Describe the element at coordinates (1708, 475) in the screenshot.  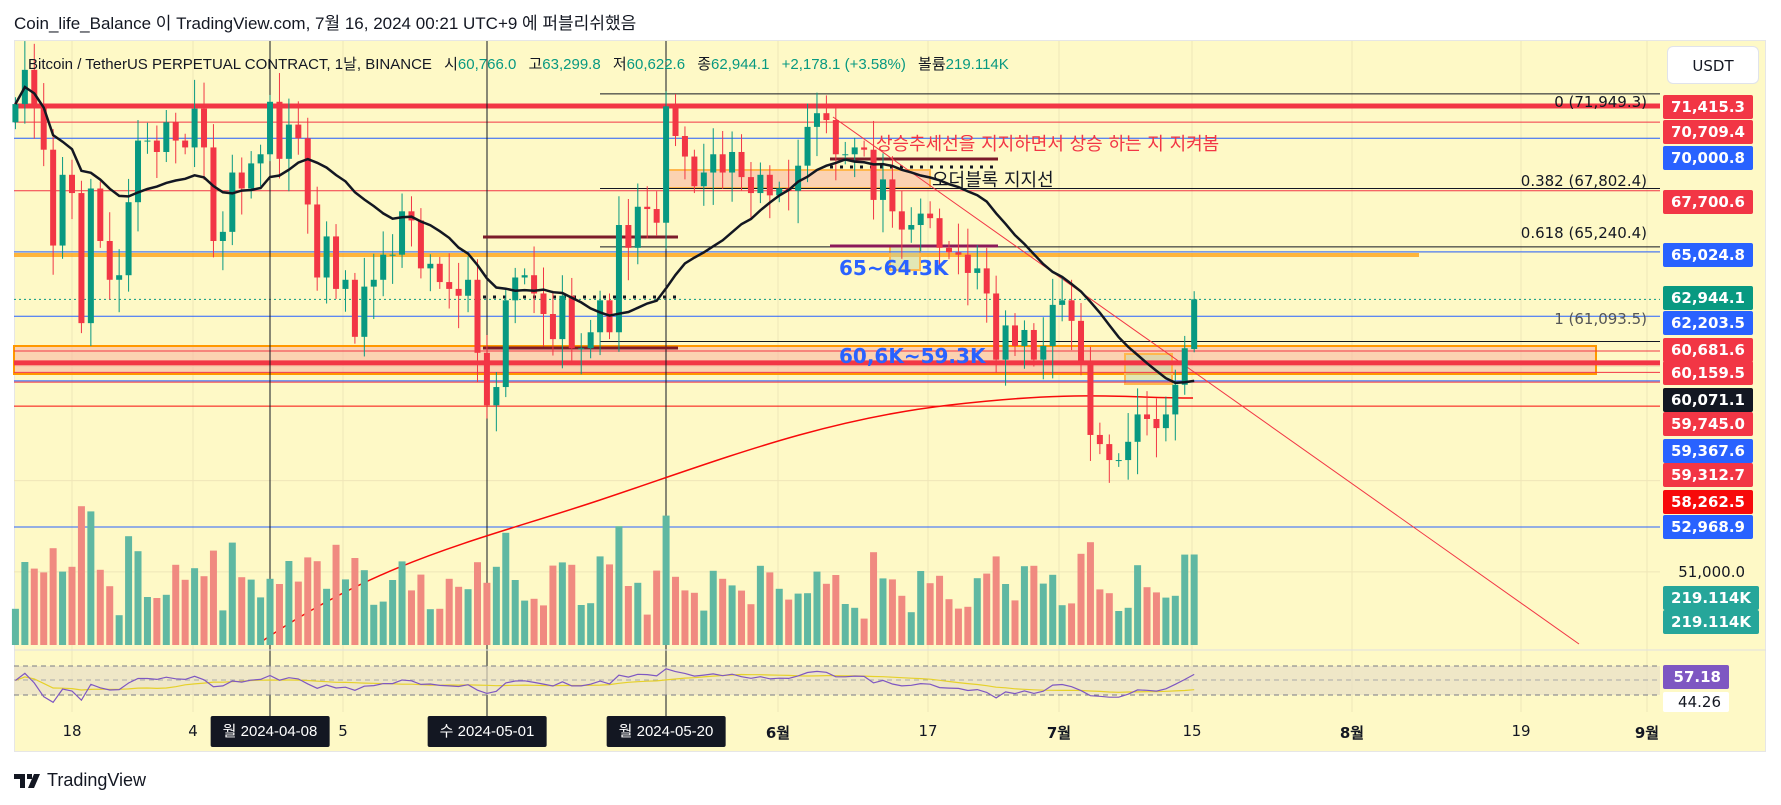
I see `price-label: 59,312.7` at that location.